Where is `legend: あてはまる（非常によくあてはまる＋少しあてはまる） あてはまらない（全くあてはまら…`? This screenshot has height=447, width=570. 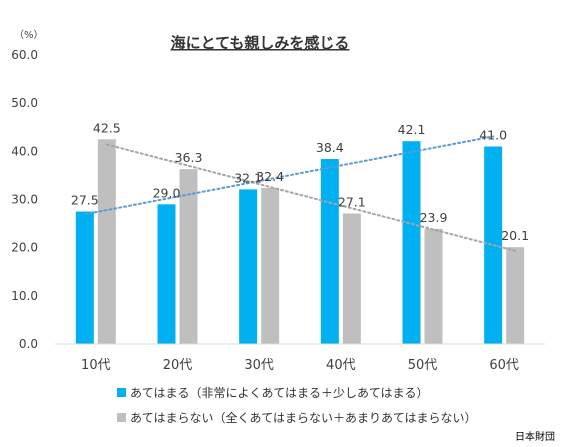
legend: あてはまる（非常によくあてはまる＋少しあてはまる） あてはまらない（全くあてはまら… is located at coordinates (297, 405).